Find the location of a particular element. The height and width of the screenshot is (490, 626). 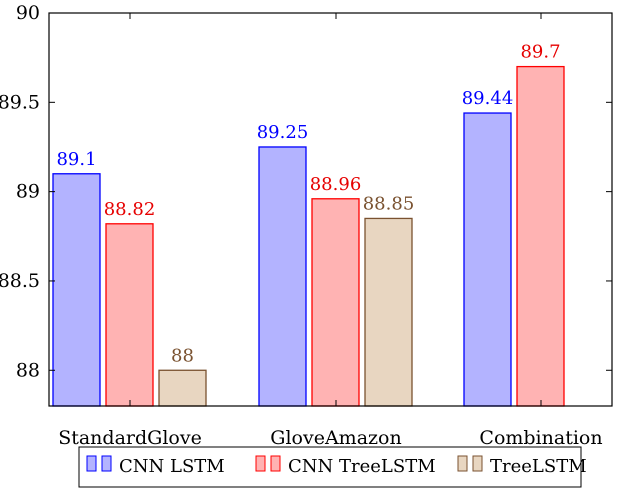

data-label: 89.1 is located at coordinates (76, 159).